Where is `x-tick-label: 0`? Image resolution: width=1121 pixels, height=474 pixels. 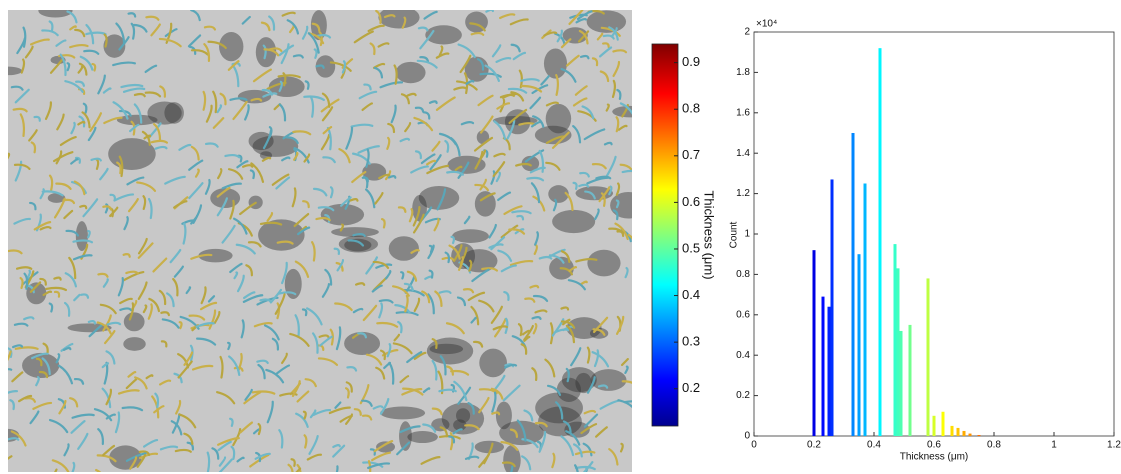
x-tick-label: 0 is located at coordinates (754, 445).